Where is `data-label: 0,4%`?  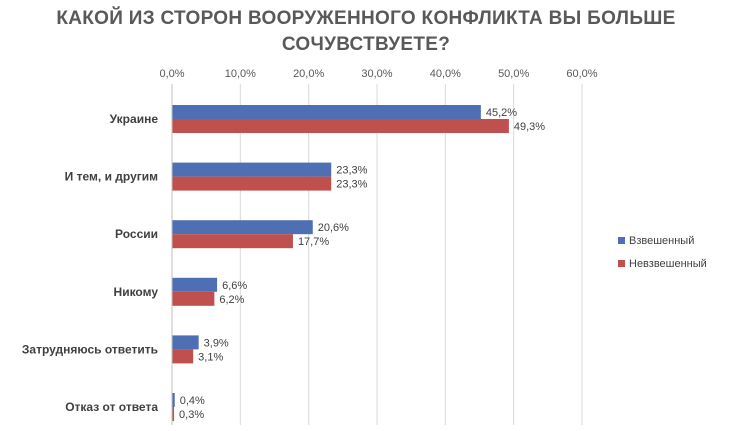
data-label: 0,4% is located at coordinates (192, 401).